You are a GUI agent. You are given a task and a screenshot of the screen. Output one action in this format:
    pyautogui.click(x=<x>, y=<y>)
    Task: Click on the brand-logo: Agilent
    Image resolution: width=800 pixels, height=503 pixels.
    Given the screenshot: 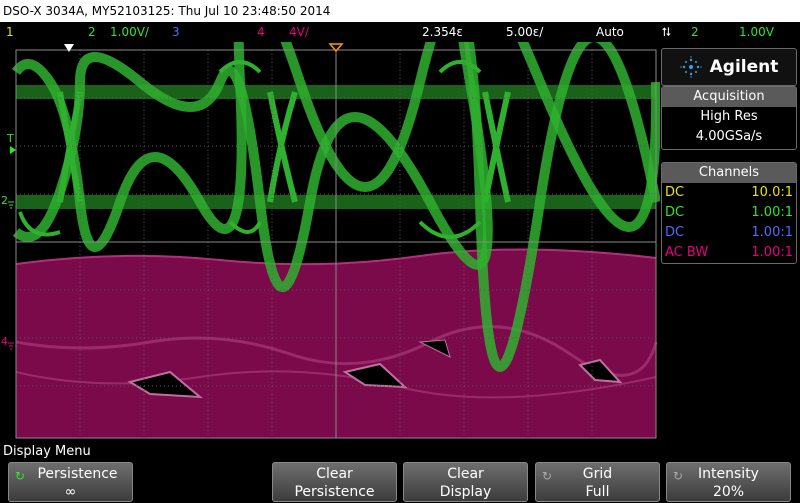 What is the action you would take?
    pyautogui.click(x=729, y=67)
    